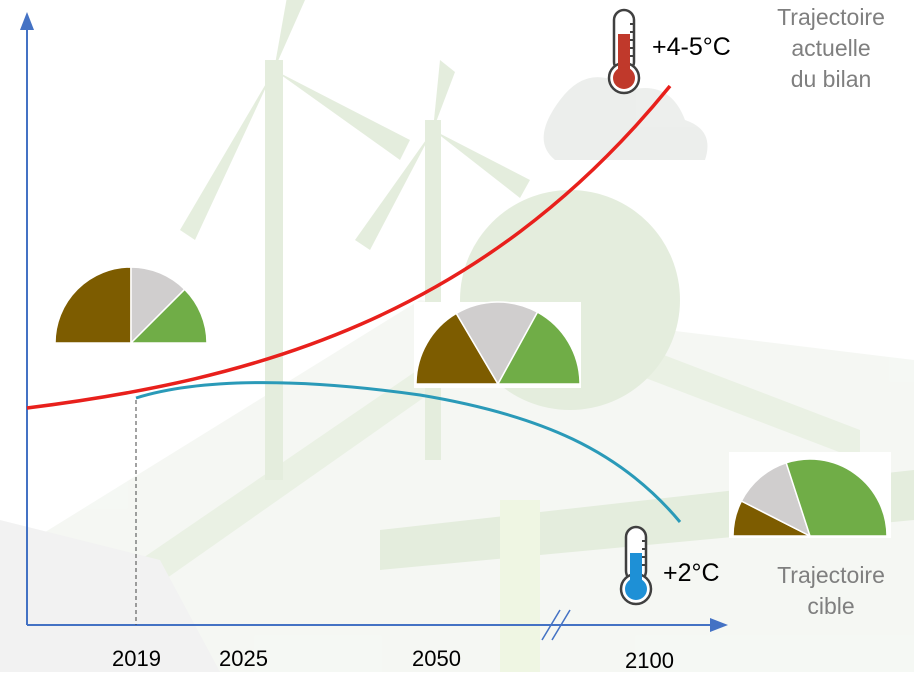 The image size is (914, 677). What do you see at coordinates (831, 17) in the screenshot?
I see `current-trajectory-label-line: Trajectoire` at bounding box center [831, 17].